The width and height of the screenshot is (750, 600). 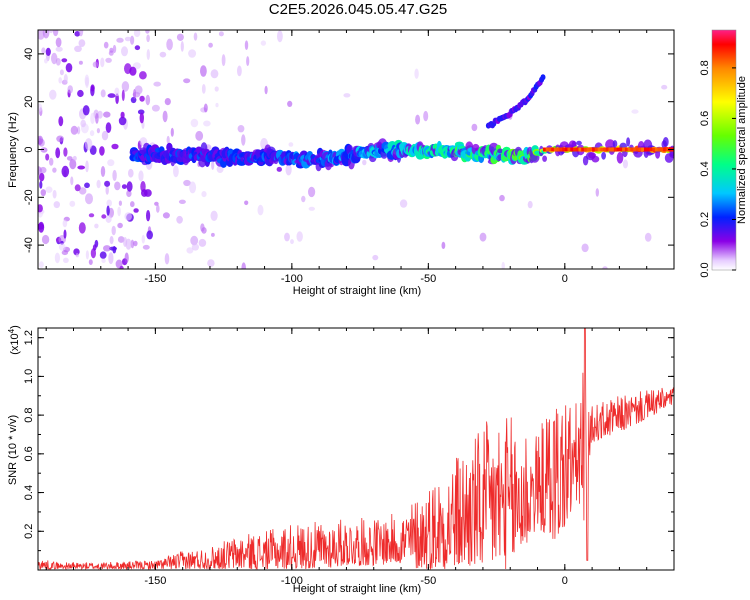 What do you see at coordinates (742, 150) in the screenshot?
I see `colorbar-label: Normalized spectral amplitude` at bounding box center [742, 150].